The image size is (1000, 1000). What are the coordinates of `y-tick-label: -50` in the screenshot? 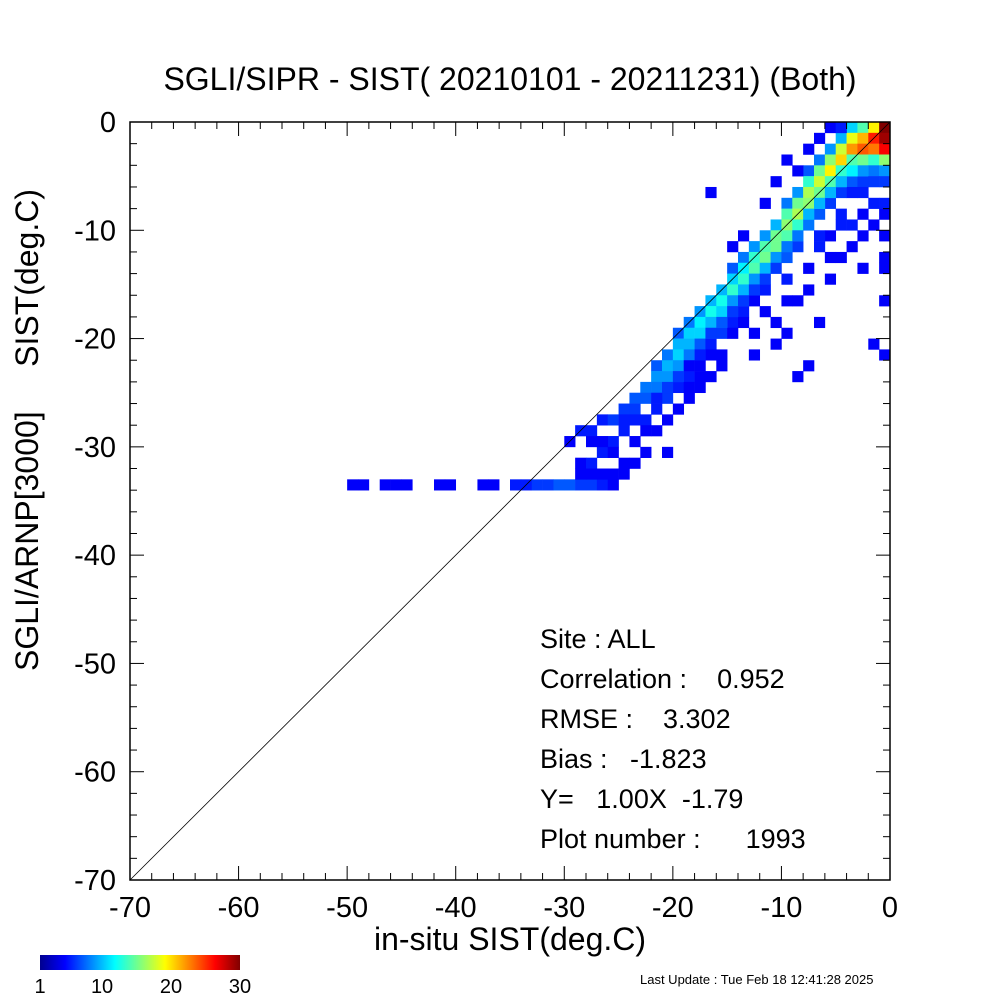 It's located at (95, 664).